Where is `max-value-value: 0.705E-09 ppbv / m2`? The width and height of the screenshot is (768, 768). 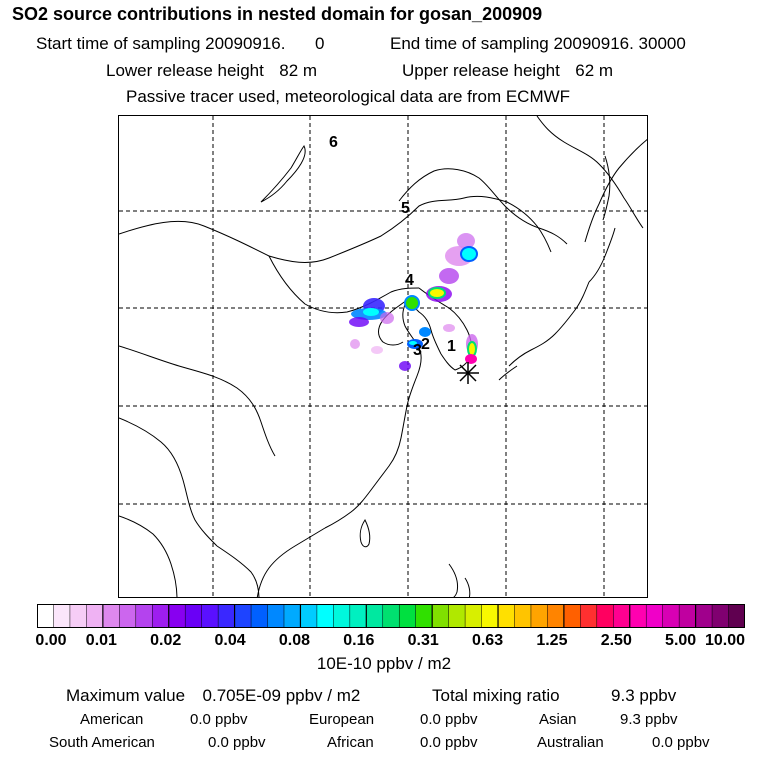
max-value-value: 0.705E-09 ppbv / m2 is located at coordinates (281, 695).